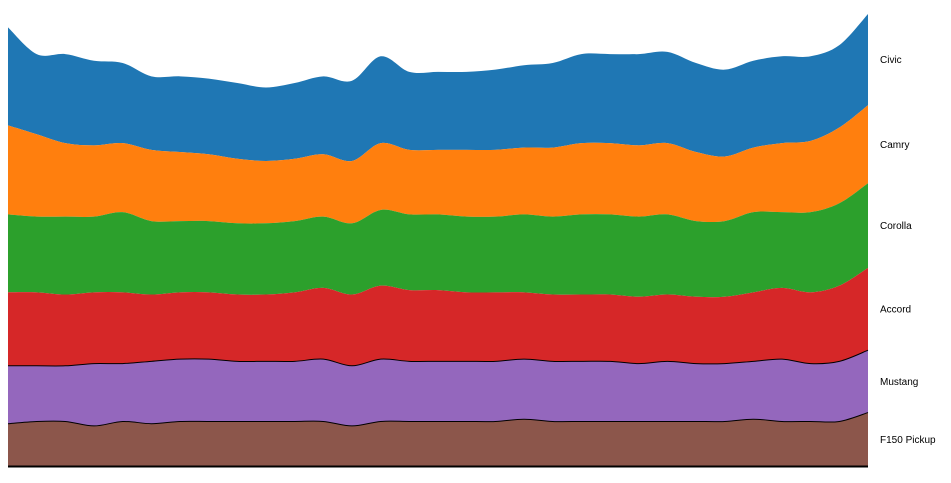 The height and width of the screenshot is (483, 951). Describe the element at coordinates (908, 440) in the screenshot. I see `legend-label-f150-pickup: F150 Pickup` at that location.